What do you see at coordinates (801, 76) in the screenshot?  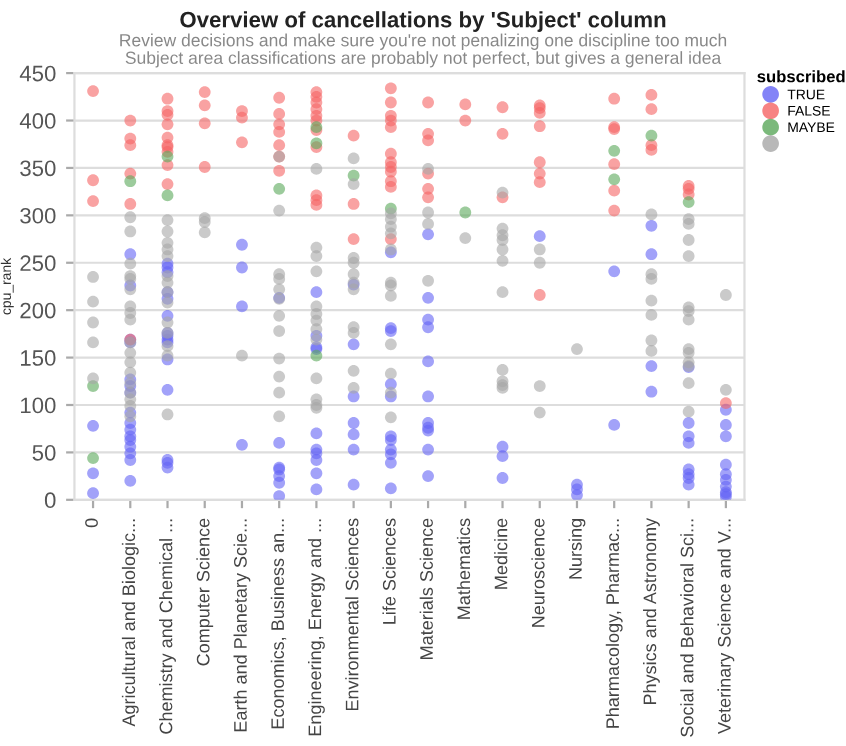 I see `legend-title: subscribed` at bounding box center [801, 76].